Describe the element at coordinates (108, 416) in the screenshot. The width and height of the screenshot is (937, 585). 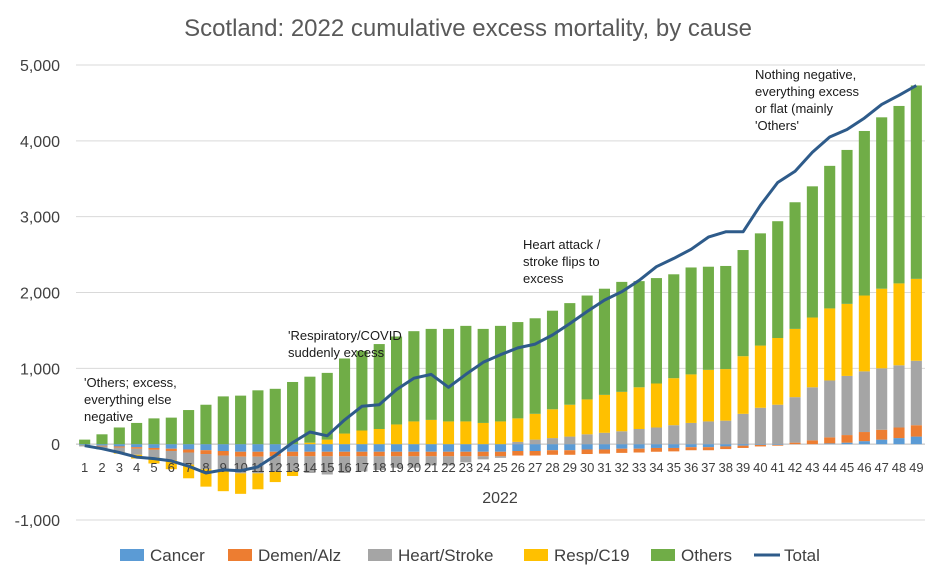
I see `annotation-text: negative` at that location.